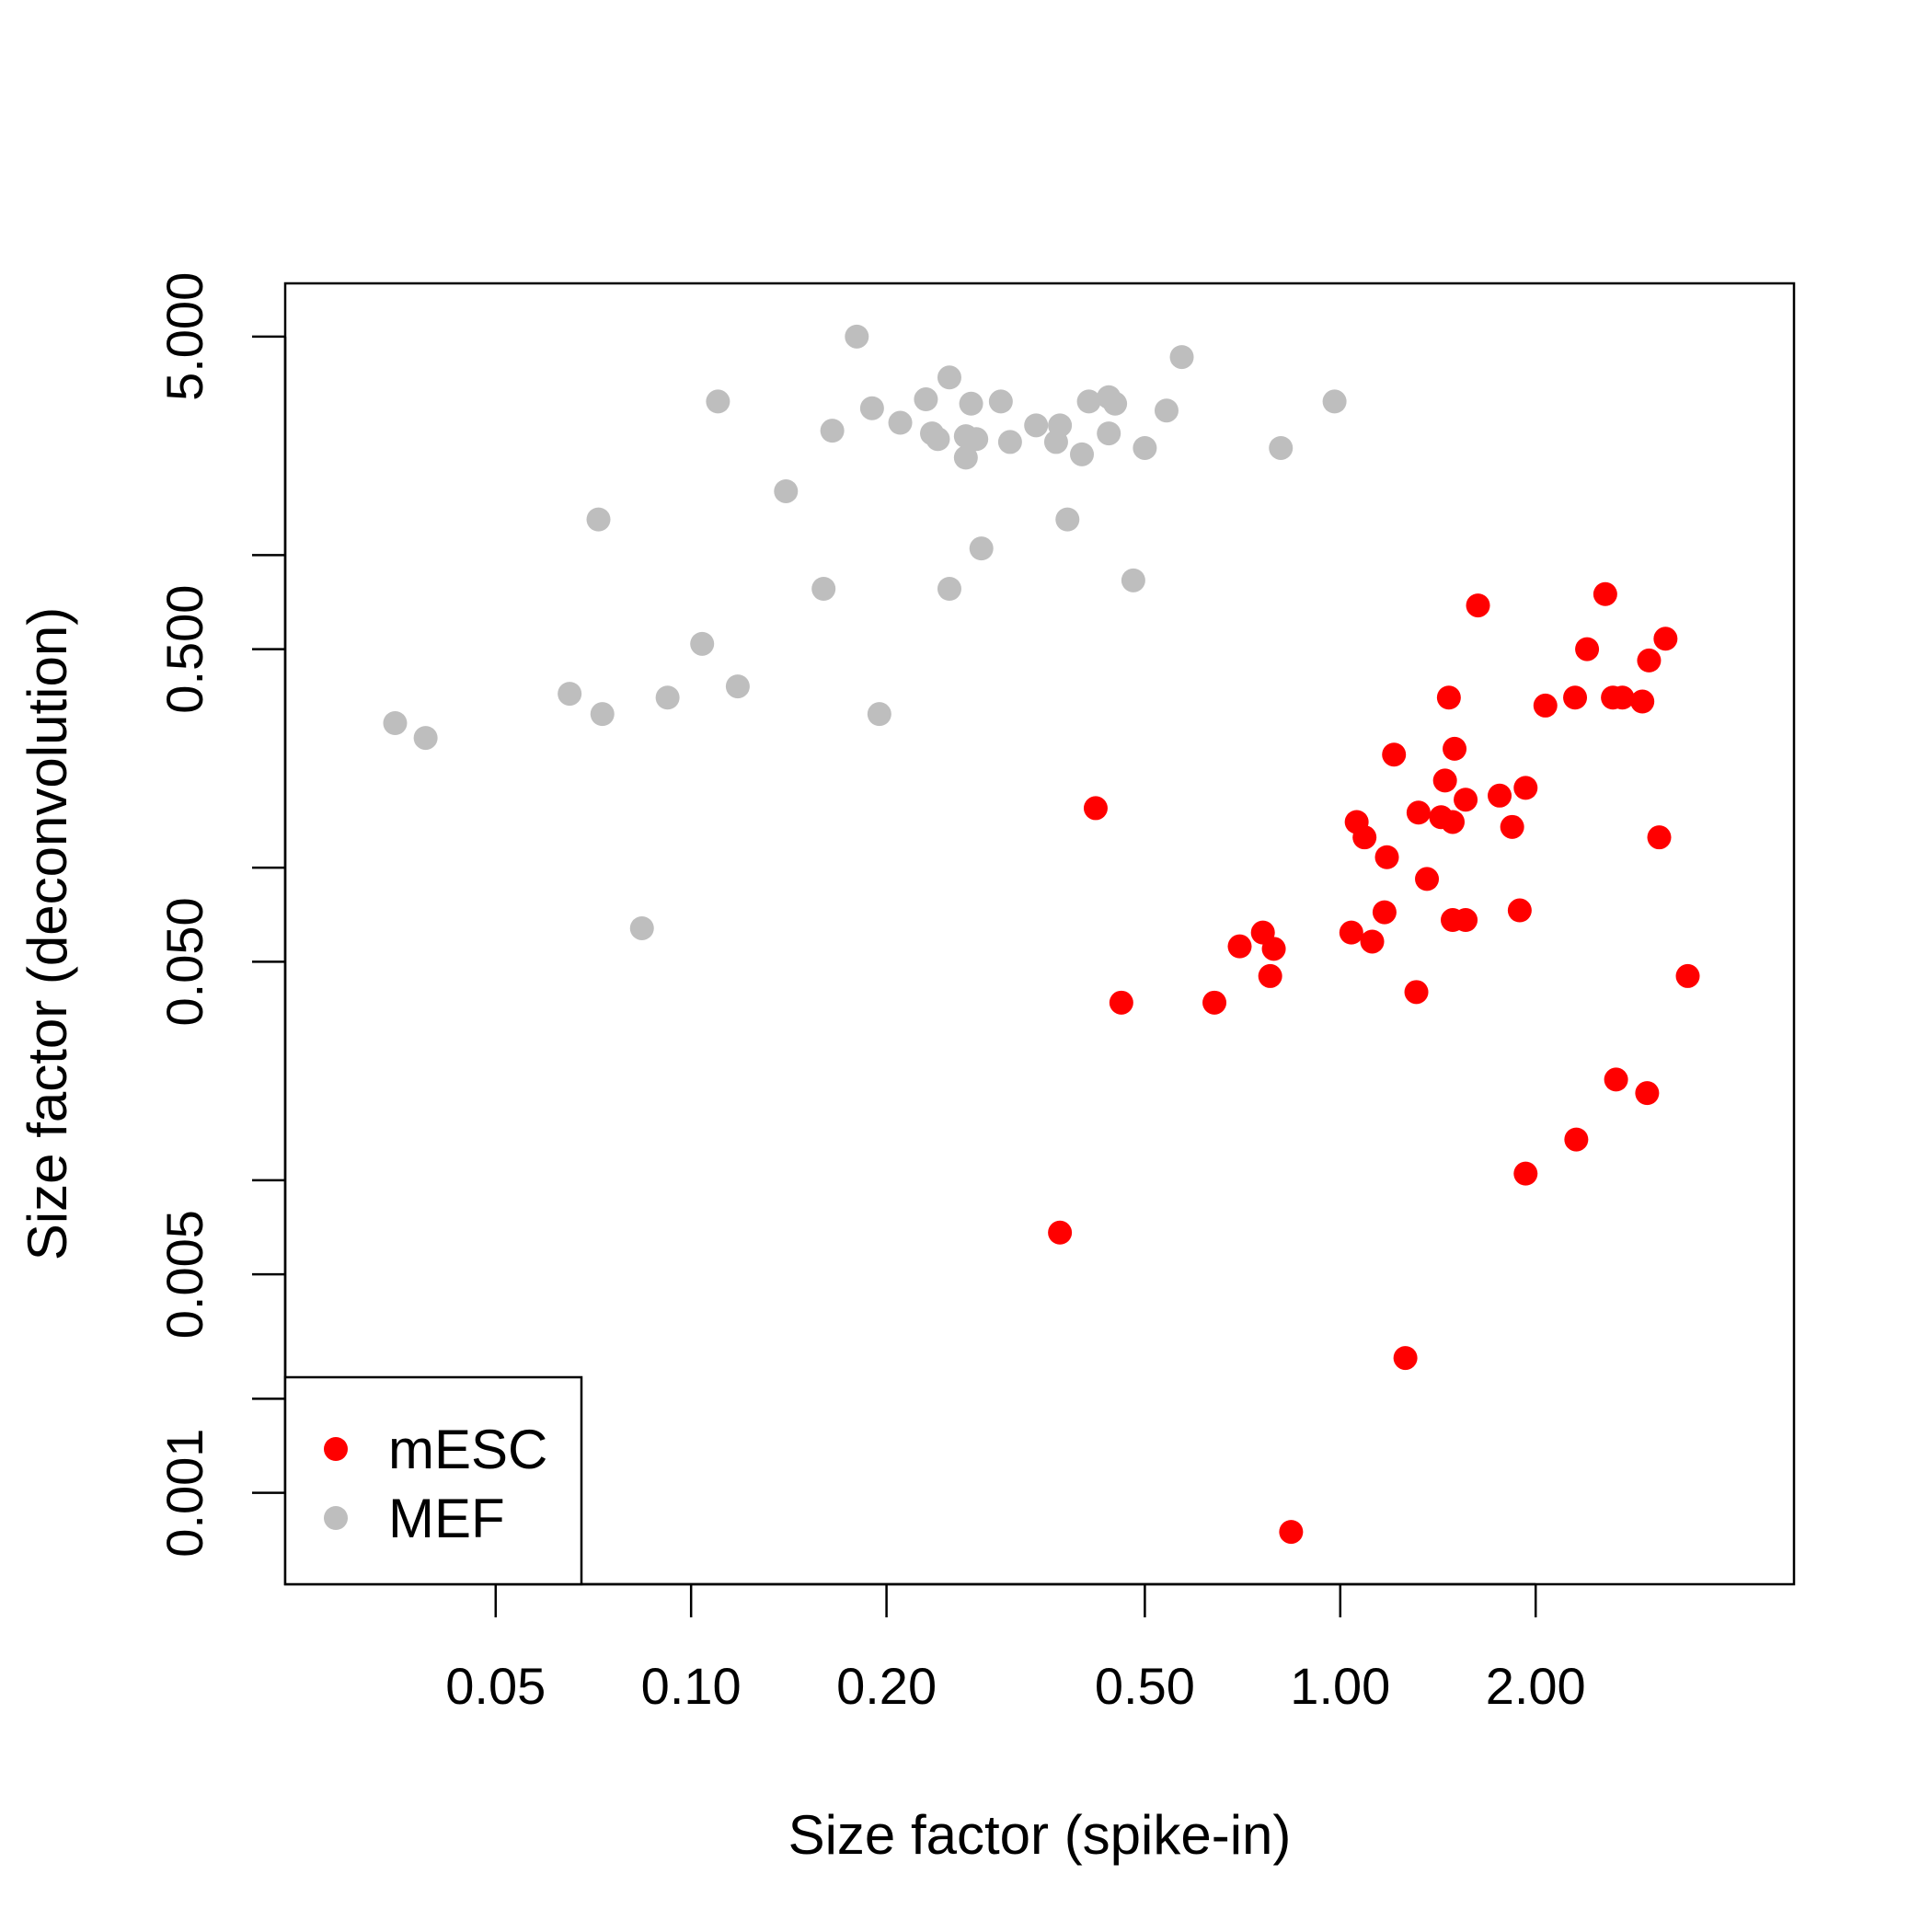  What do you see at coordinates (1016, 1648) in the screenshot?
I see `x-axis: 0.05 0.10 0.20 0.50 1.00 2.00` at bounding box center [1016, 1648].